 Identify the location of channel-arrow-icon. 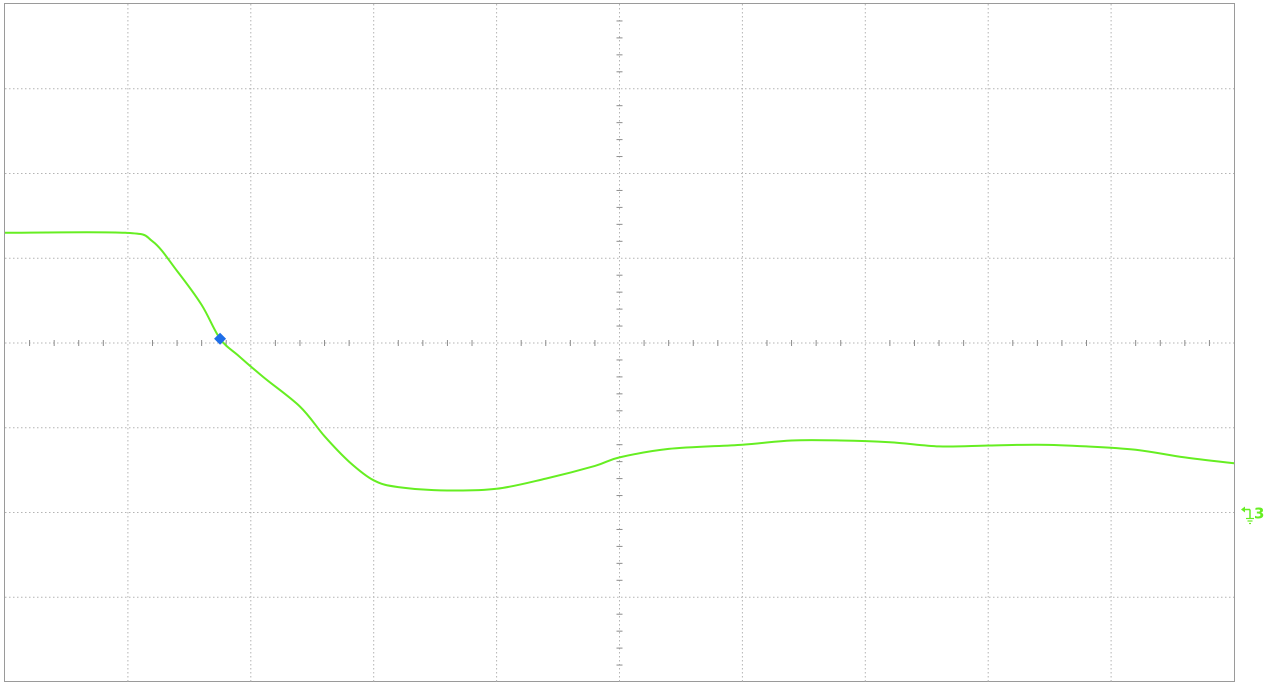
(1243, 509).